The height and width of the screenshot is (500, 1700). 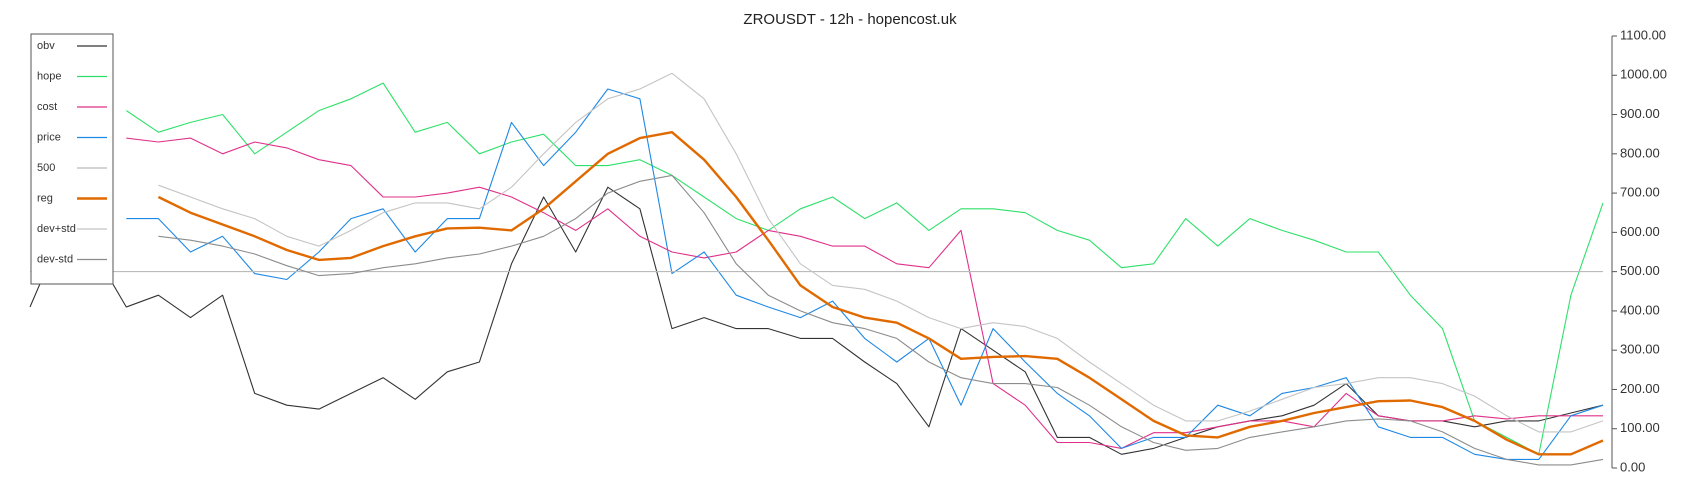 What do you see at coordinates (49, 137) in the screenshot?
I see `legend-label: price` at bounding box center [49, 137].